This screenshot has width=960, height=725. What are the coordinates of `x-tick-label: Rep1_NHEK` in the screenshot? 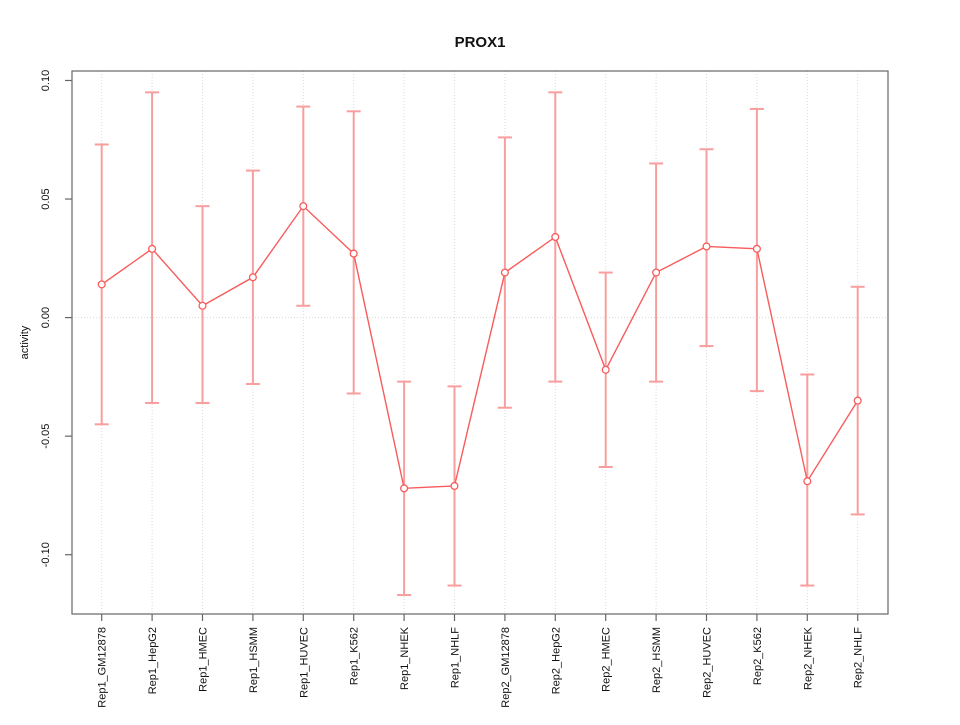 It's located at (405, 658).